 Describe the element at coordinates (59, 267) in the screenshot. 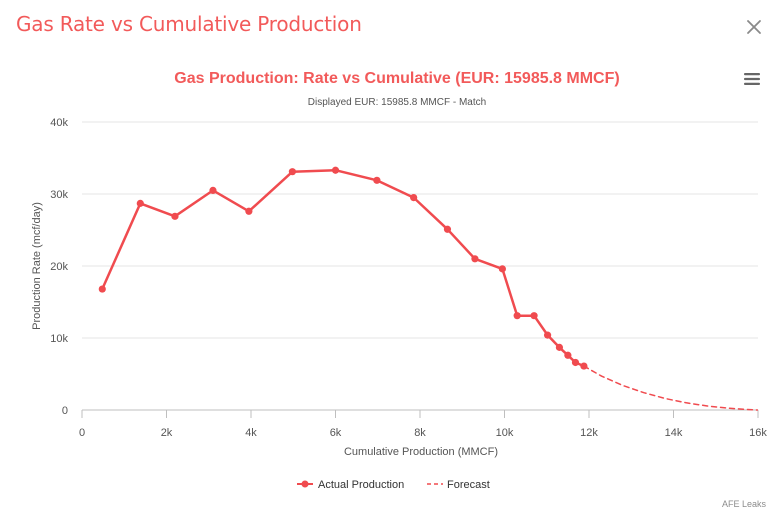

I see `y-tick-label: 20k` at that location.